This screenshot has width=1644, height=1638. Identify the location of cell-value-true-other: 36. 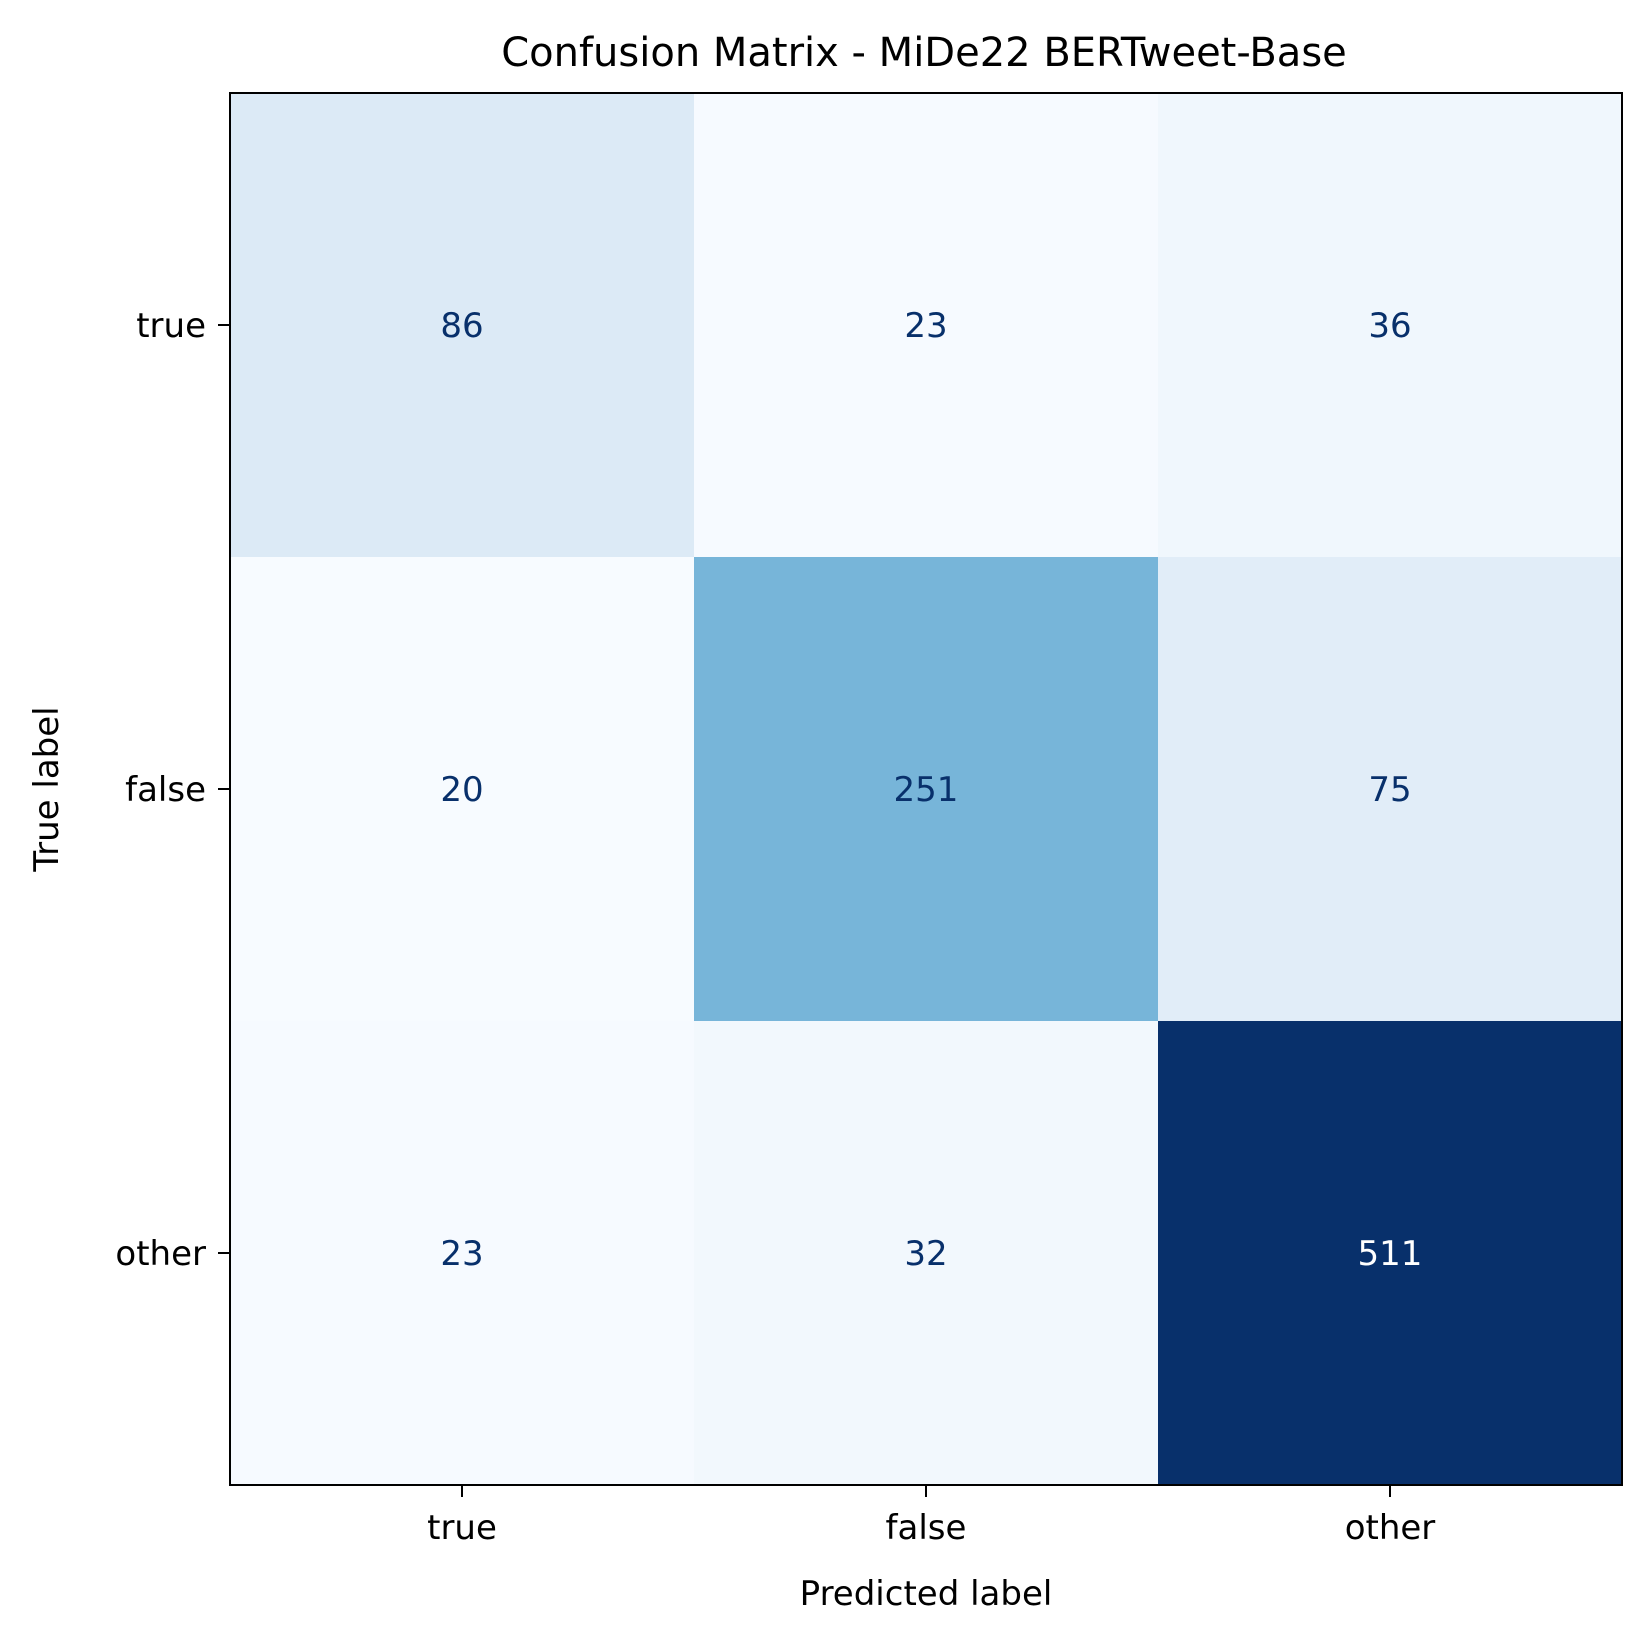
(1389, 326).